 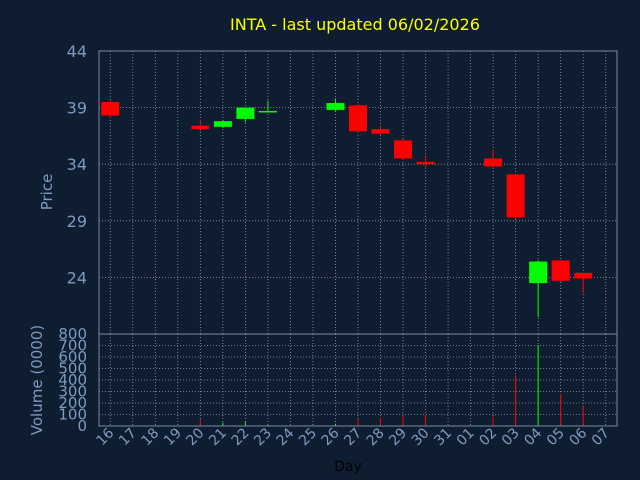 I want to click on x-tick-label: 19, so click(x=173, y=437).